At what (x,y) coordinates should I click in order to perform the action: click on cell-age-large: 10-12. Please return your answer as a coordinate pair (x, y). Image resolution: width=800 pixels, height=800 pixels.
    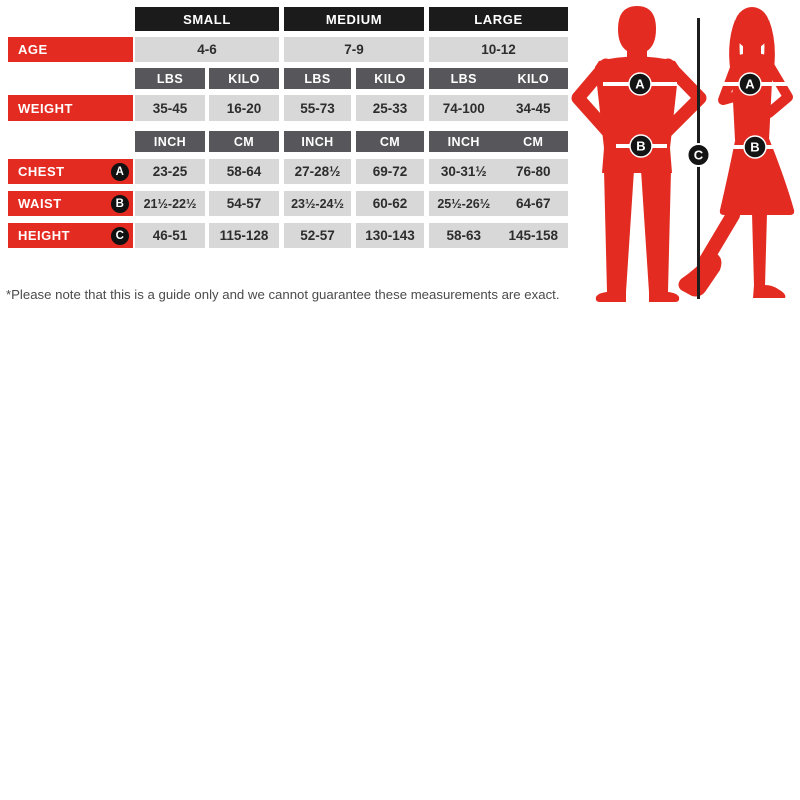
    Looking at the image, I should click on (498, 49).